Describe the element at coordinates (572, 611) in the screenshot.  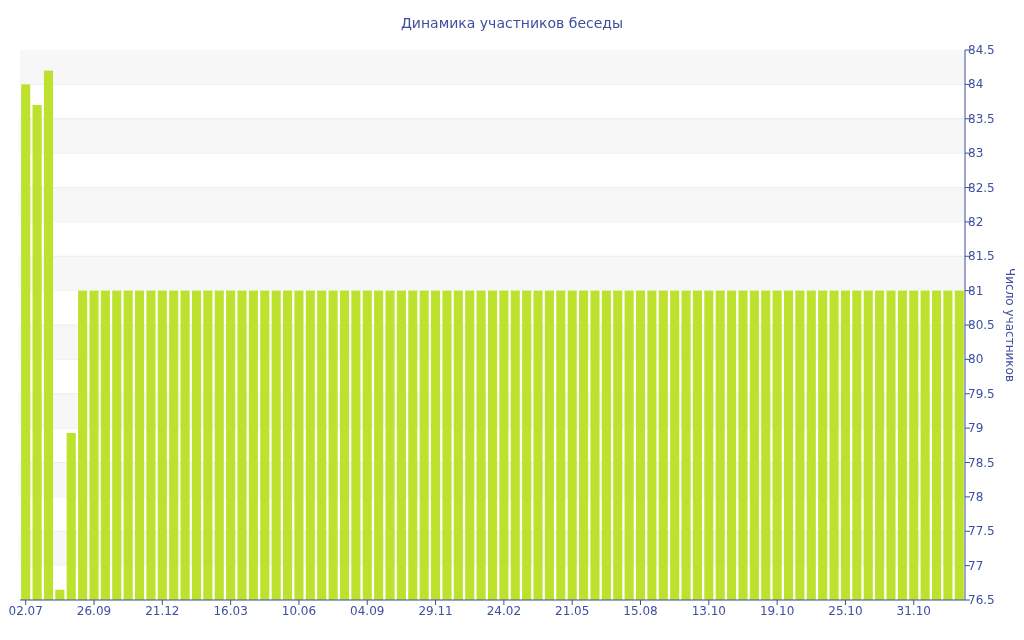
I see `x-tick-label: 21.05` at that location.